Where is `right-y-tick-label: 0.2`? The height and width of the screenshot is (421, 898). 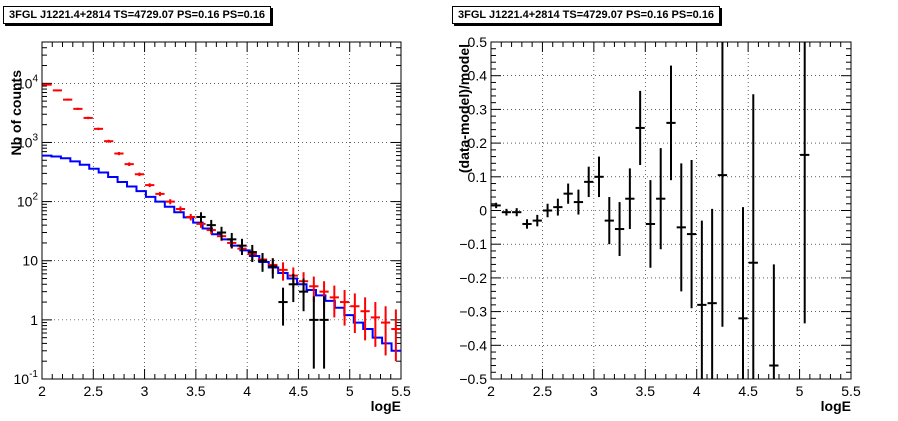
right-y-tick-label: 0.2 is located at coordinates (478, 143).